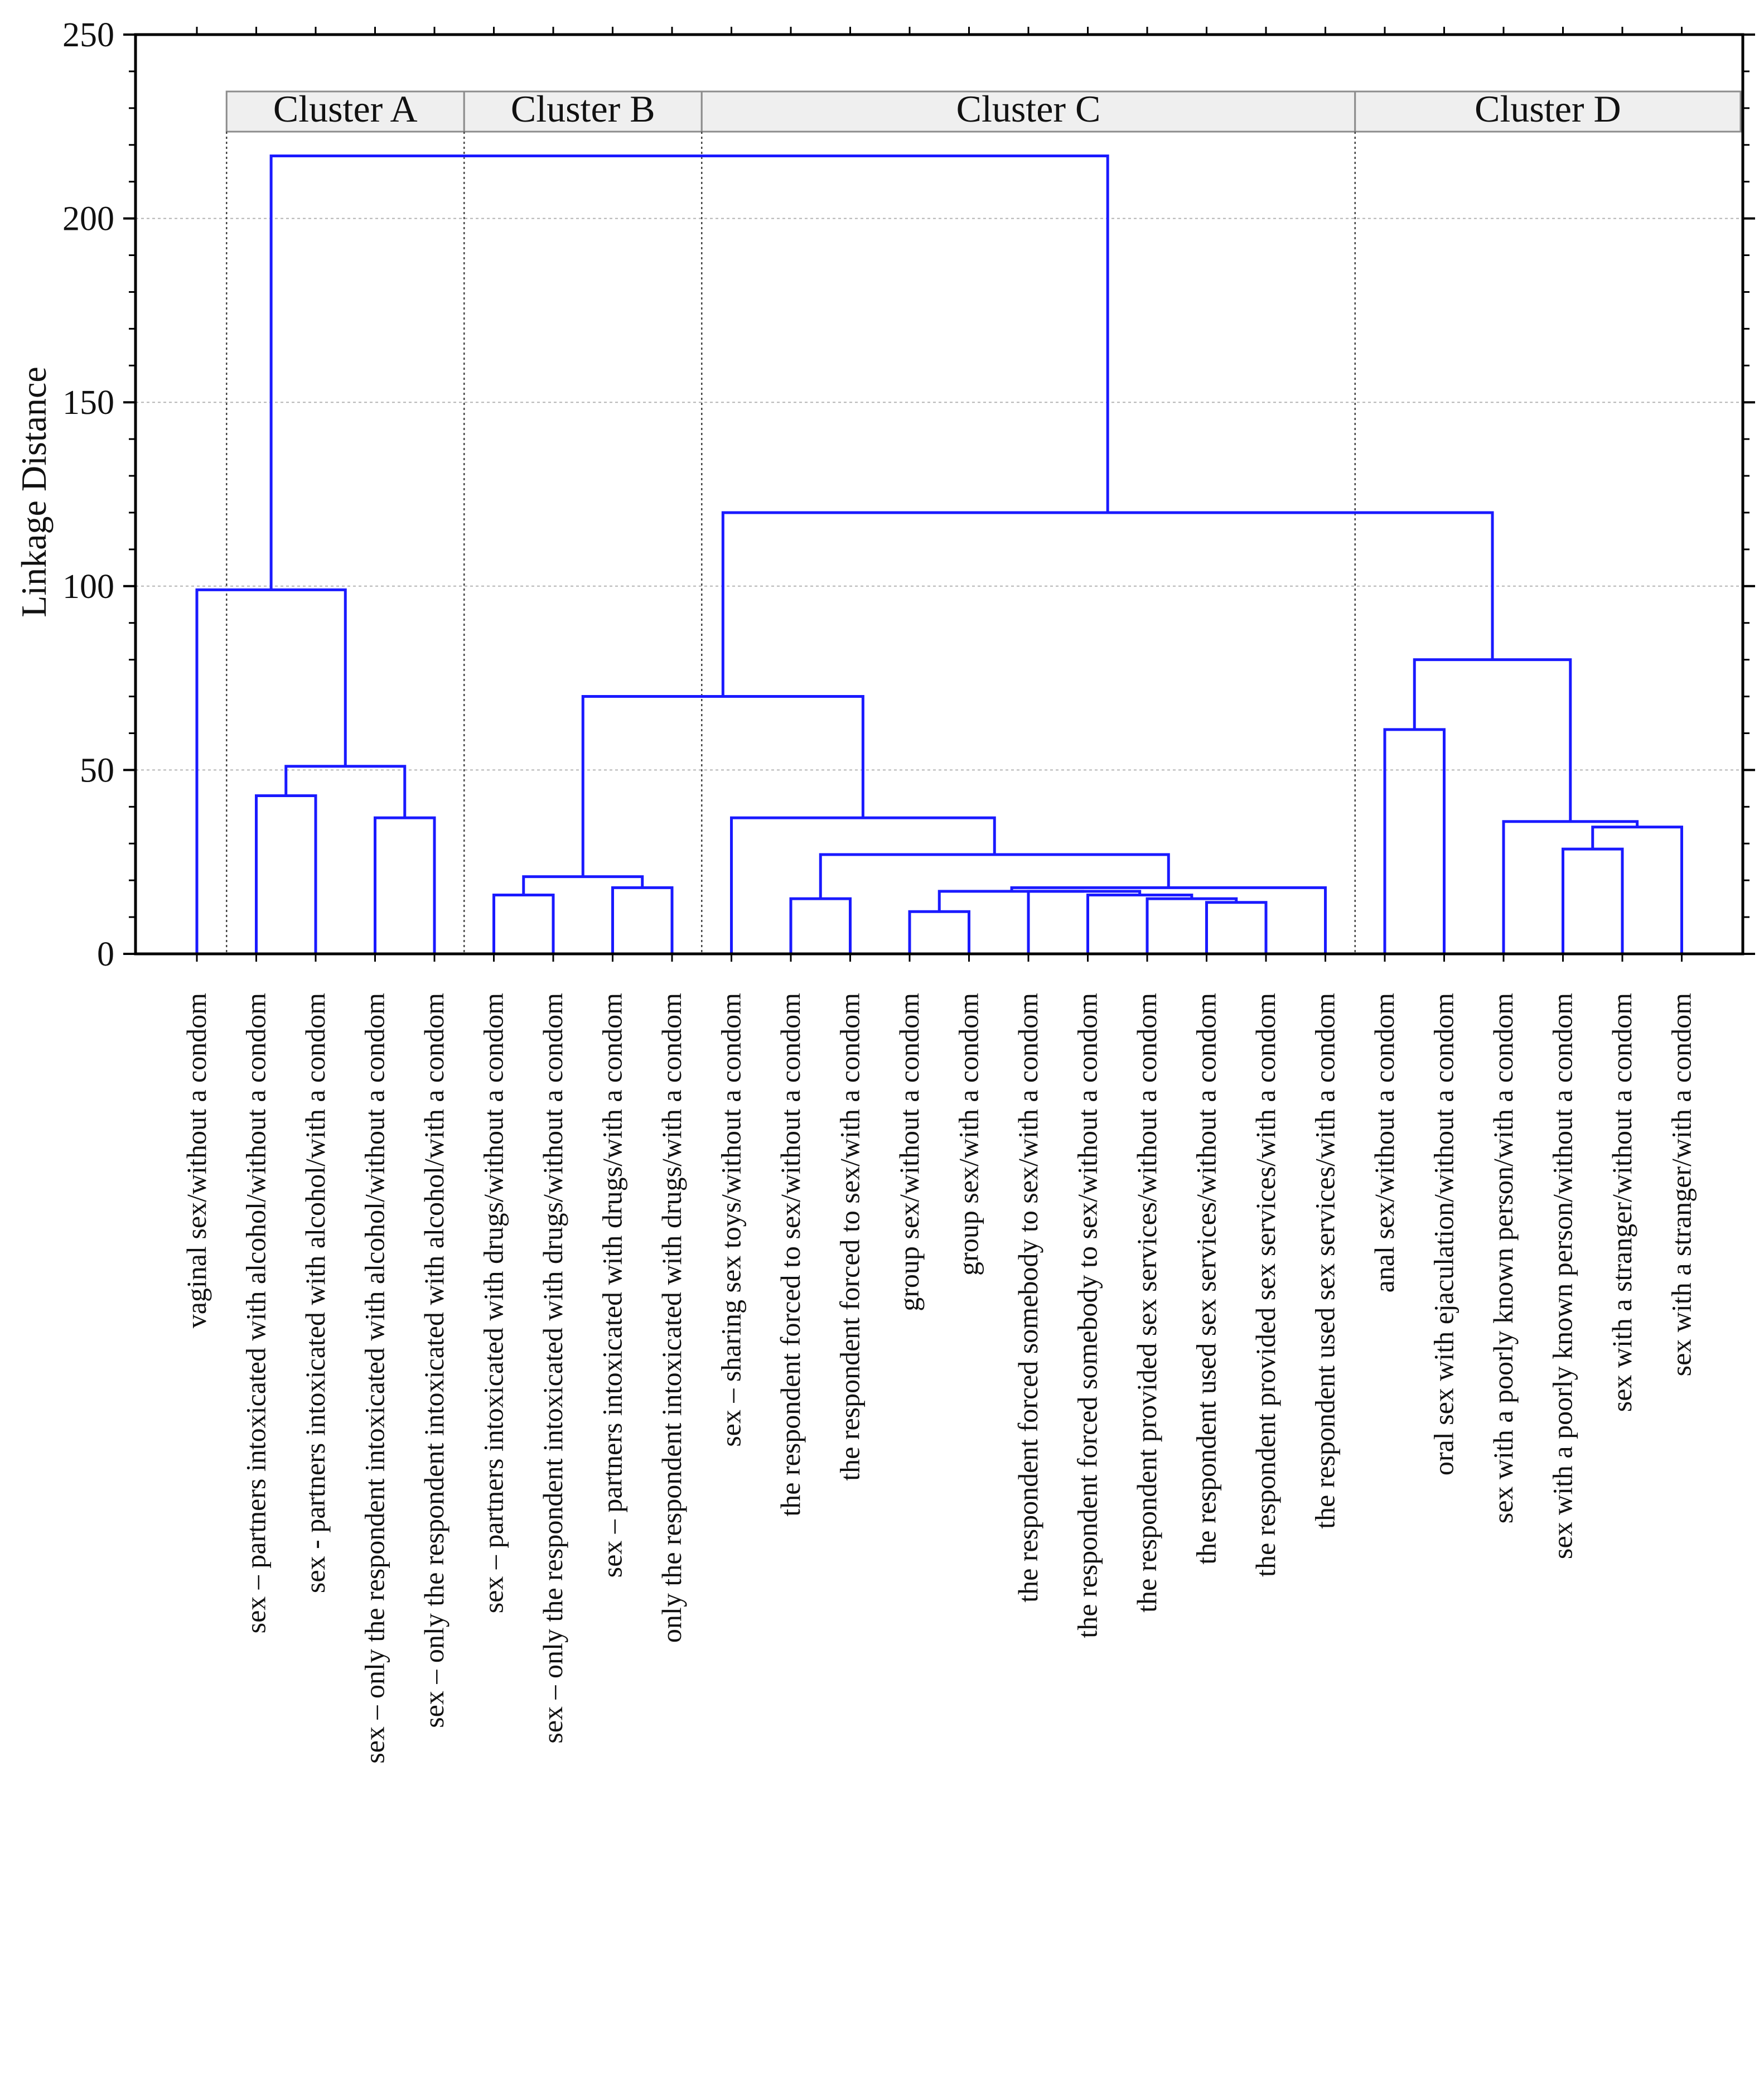 The height and width of the screenshot is (2089, 1764). I want to click on y-tick-label-0: 0, so click(105, 954).